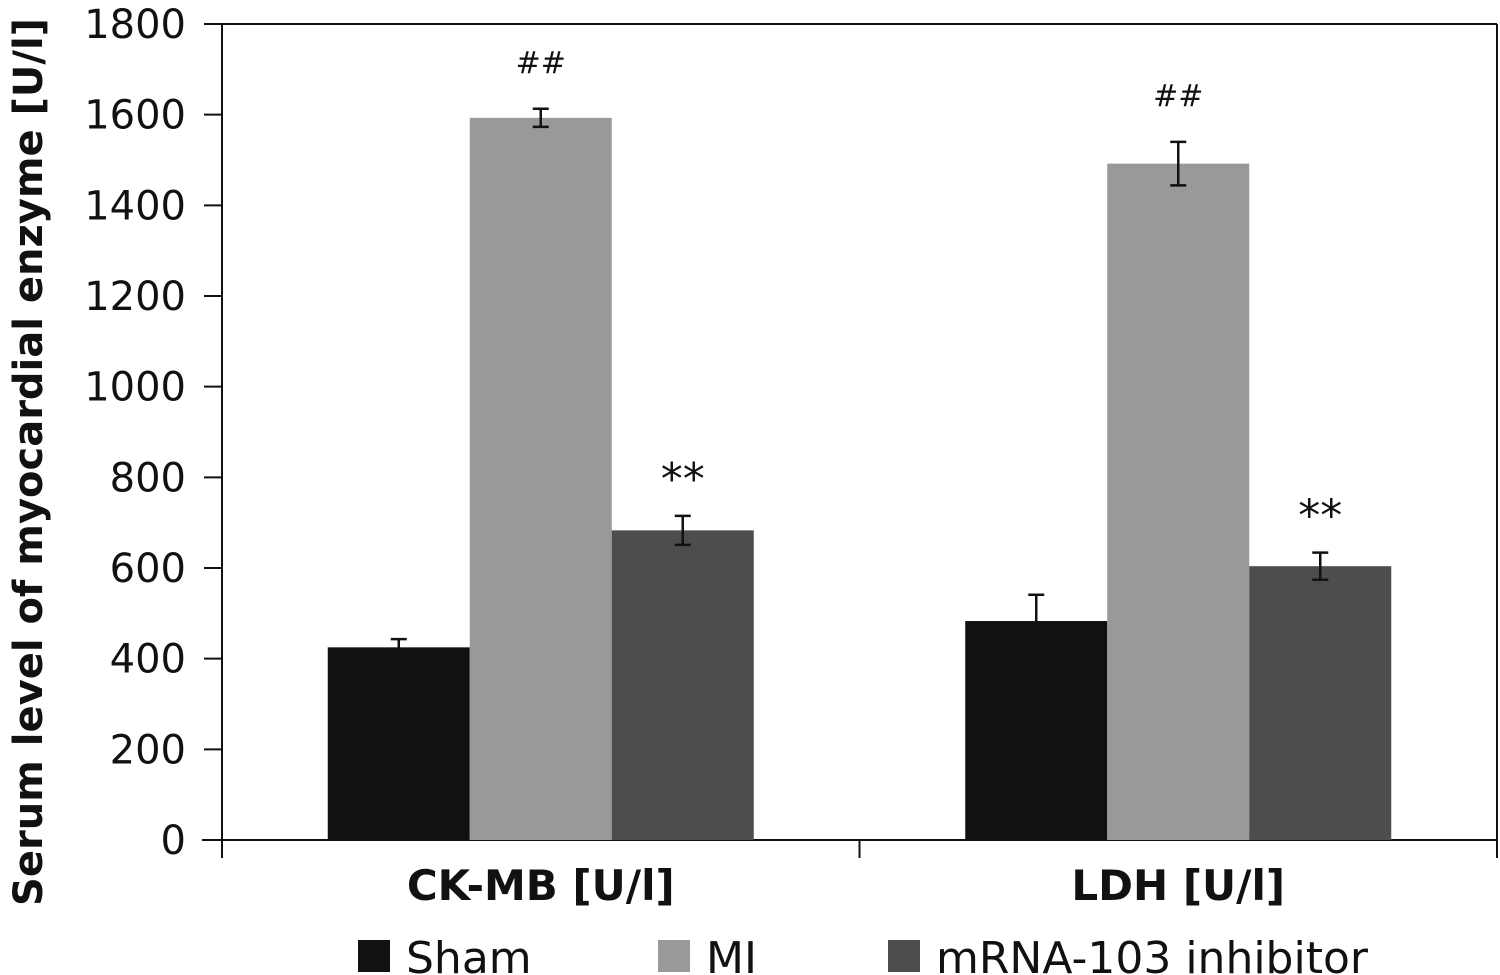 The image size is (1500, 975). Describe the element at coordinates (148, 478) in the screenshot. I see `y-tick-label: 800` at that location.